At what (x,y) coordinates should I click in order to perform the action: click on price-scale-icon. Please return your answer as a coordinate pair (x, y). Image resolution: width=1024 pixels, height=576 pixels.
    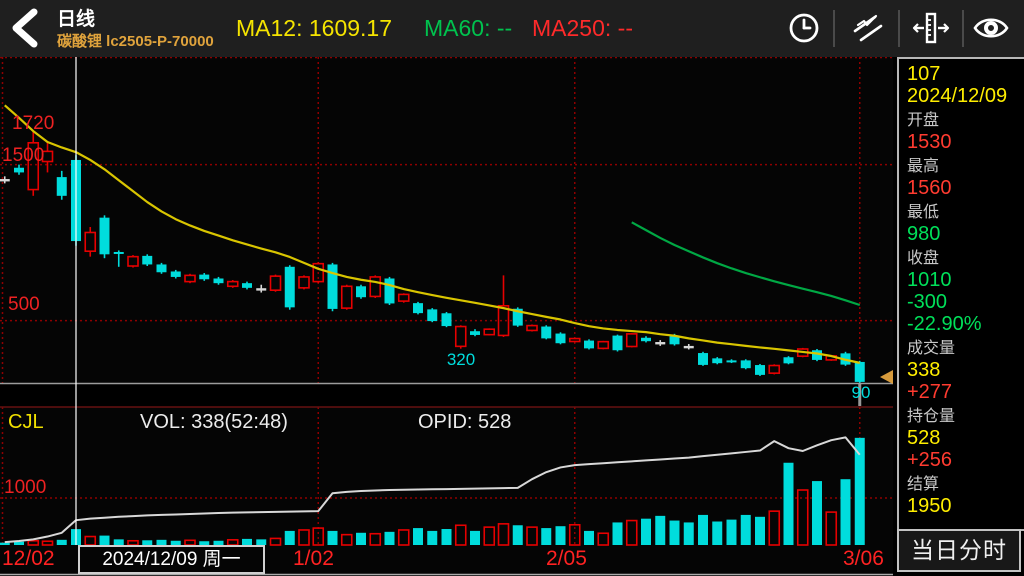
    Looking at the image, I should click on (931, 28).